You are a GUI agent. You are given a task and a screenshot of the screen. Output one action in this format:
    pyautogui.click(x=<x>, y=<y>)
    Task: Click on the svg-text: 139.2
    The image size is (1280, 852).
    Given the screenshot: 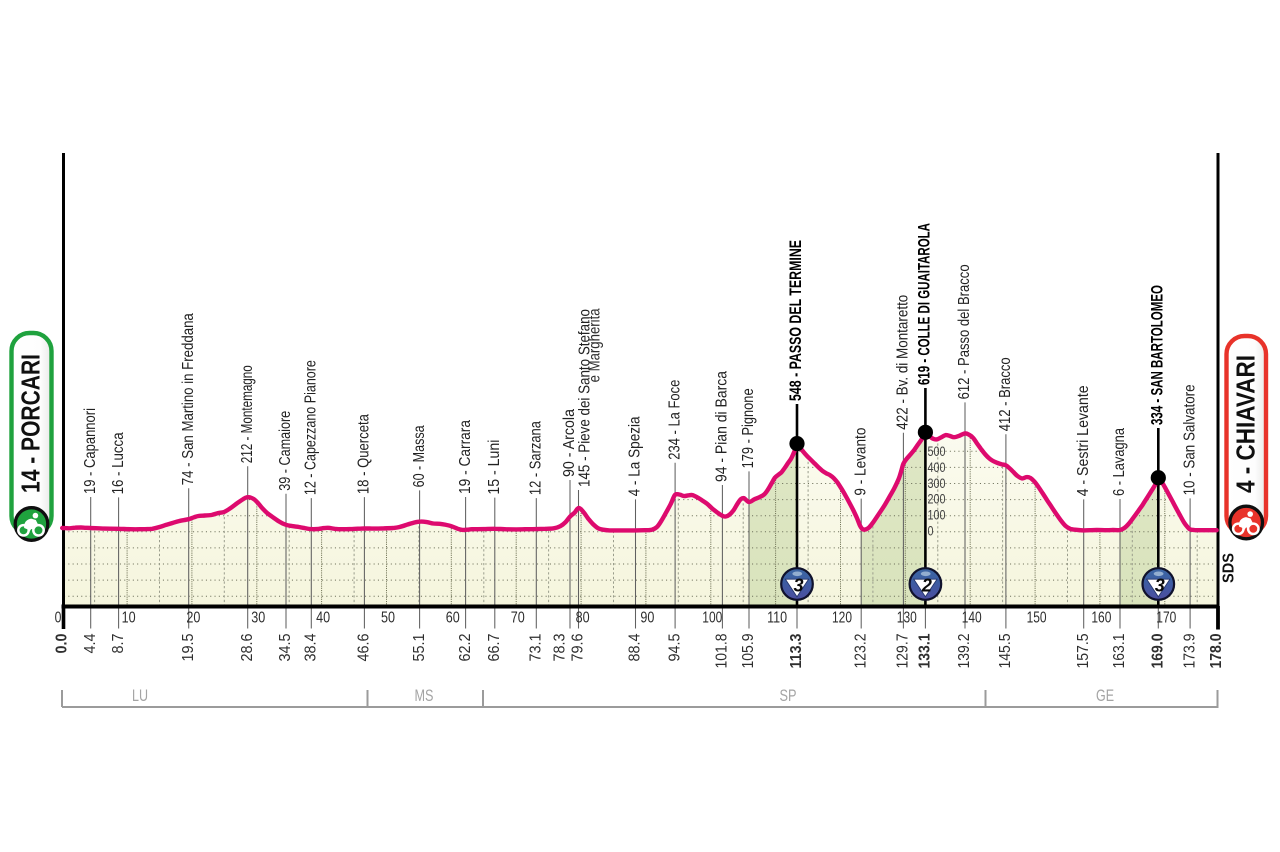 What is the action you would take?
    pyautogui.click(x=964, y=651)
    